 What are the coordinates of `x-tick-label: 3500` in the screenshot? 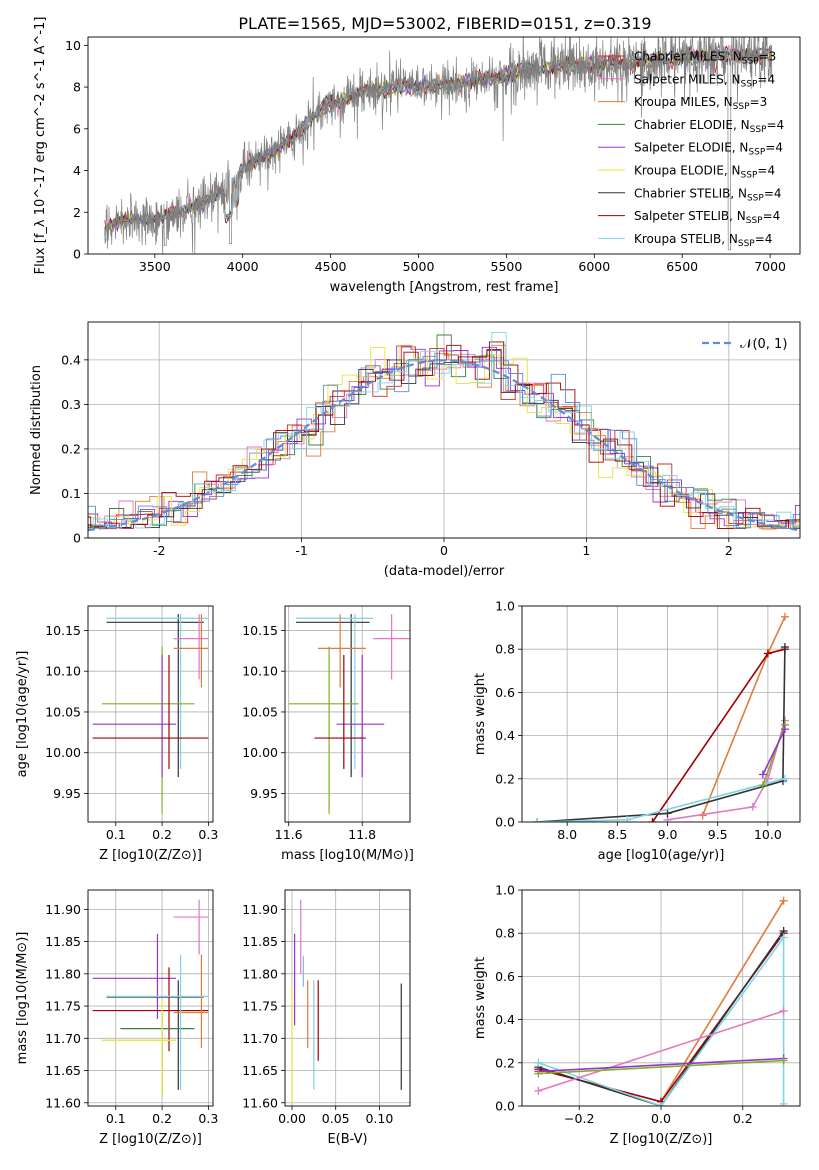 It's located at (155, 266).